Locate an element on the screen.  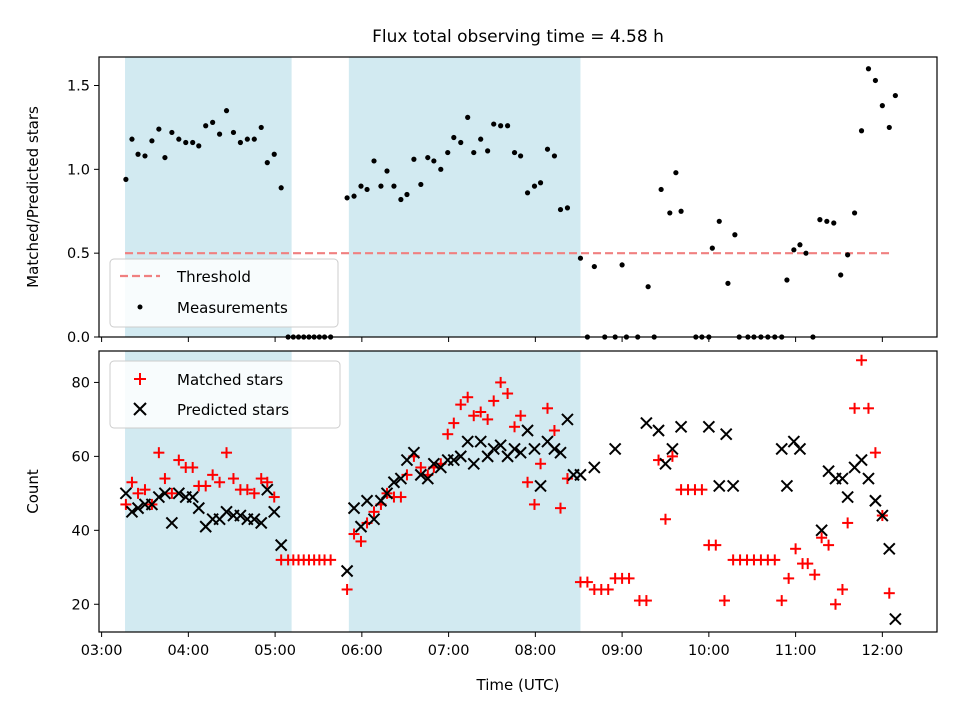
ratio-y-tick-label: 0.0 is located at coordinates (78, 338).